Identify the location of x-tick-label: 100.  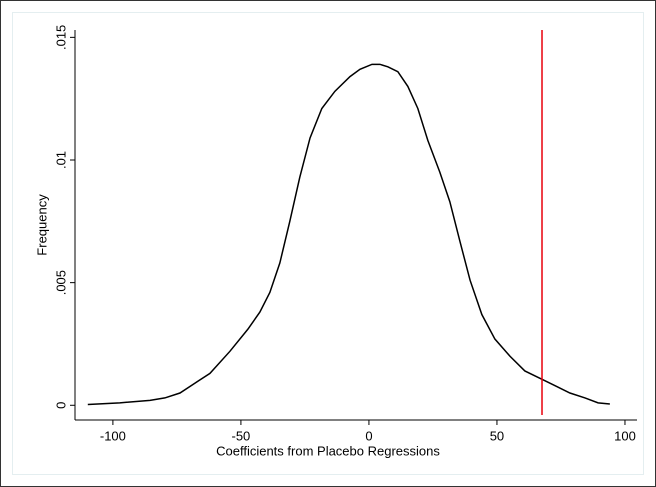
(625, 435).